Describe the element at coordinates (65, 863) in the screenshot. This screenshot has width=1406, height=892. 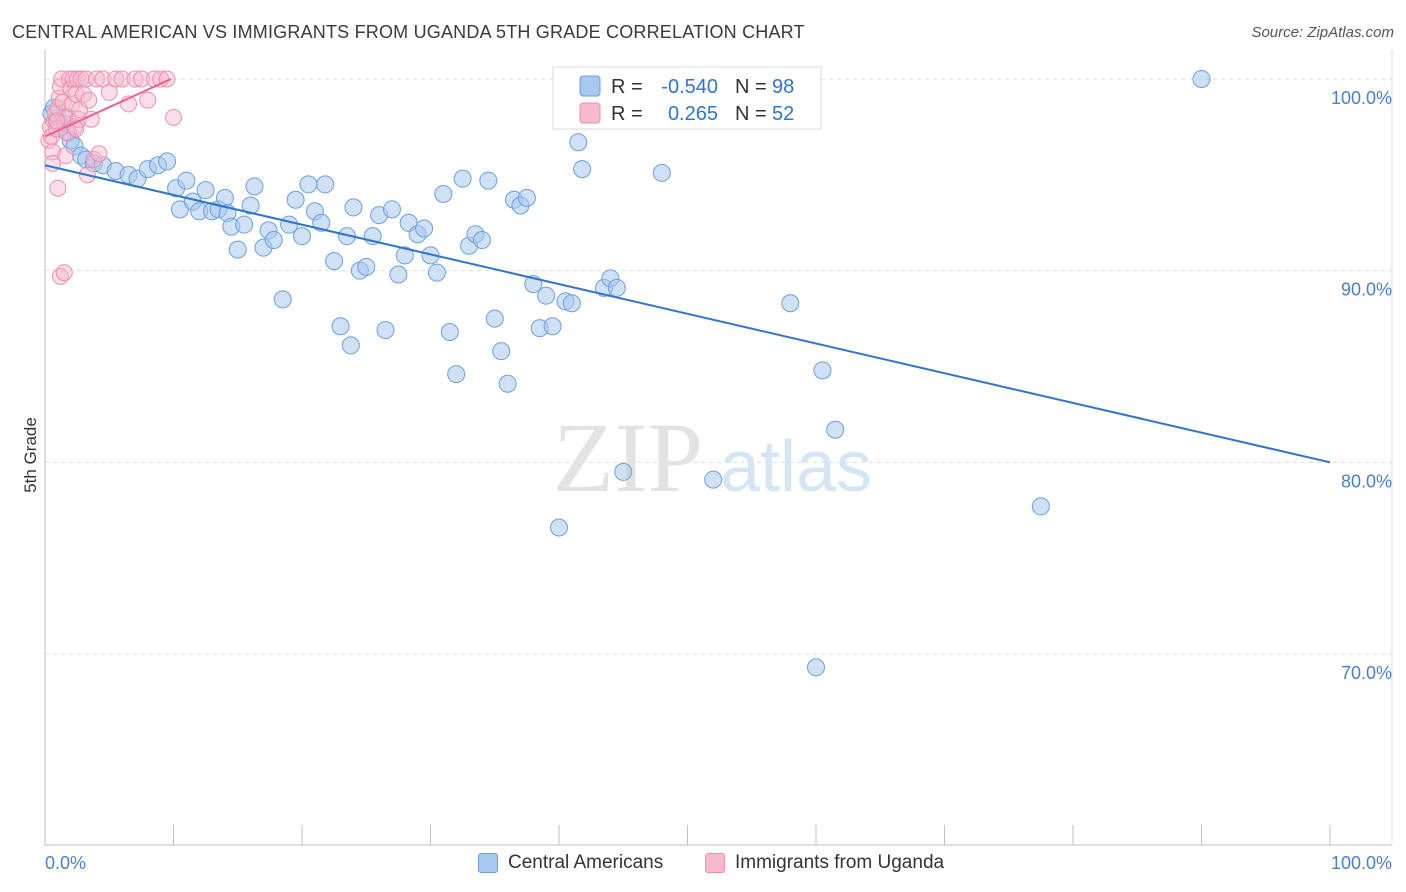
I see `x-tick-label-min: 0.0%` at that location.